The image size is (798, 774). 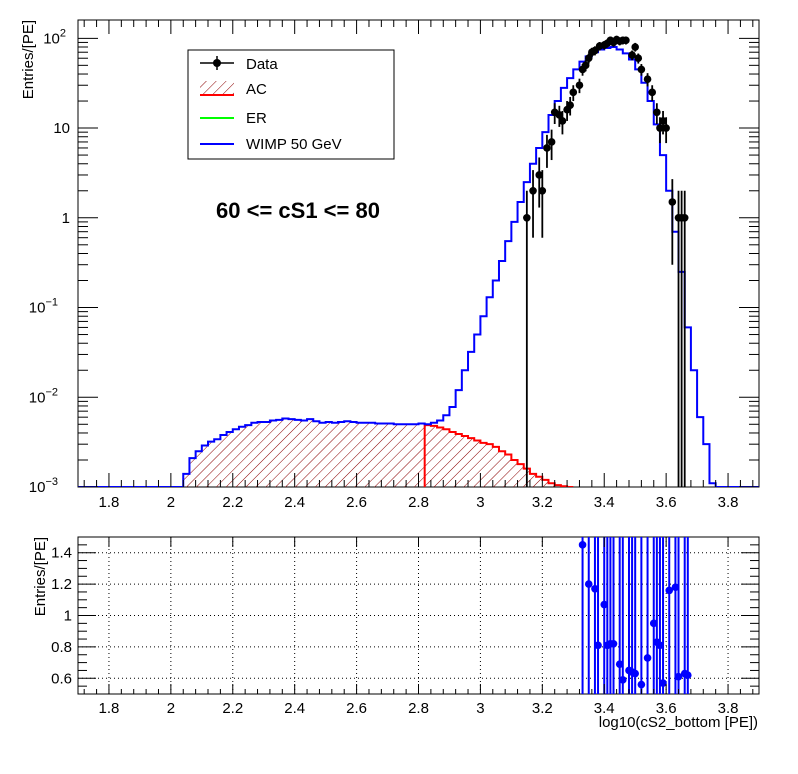 I want to click on bottom-y-tick-label: 0.6, so click(x=61, y=678).